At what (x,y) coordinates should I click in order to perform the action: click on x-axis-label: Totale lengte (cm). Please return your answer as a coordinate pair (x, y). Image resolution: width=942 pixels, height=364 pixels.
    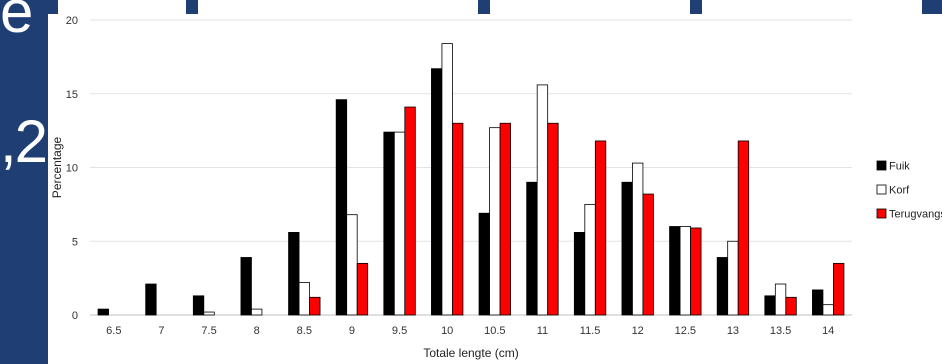
    Looking at the image, I should click on (470, 353).